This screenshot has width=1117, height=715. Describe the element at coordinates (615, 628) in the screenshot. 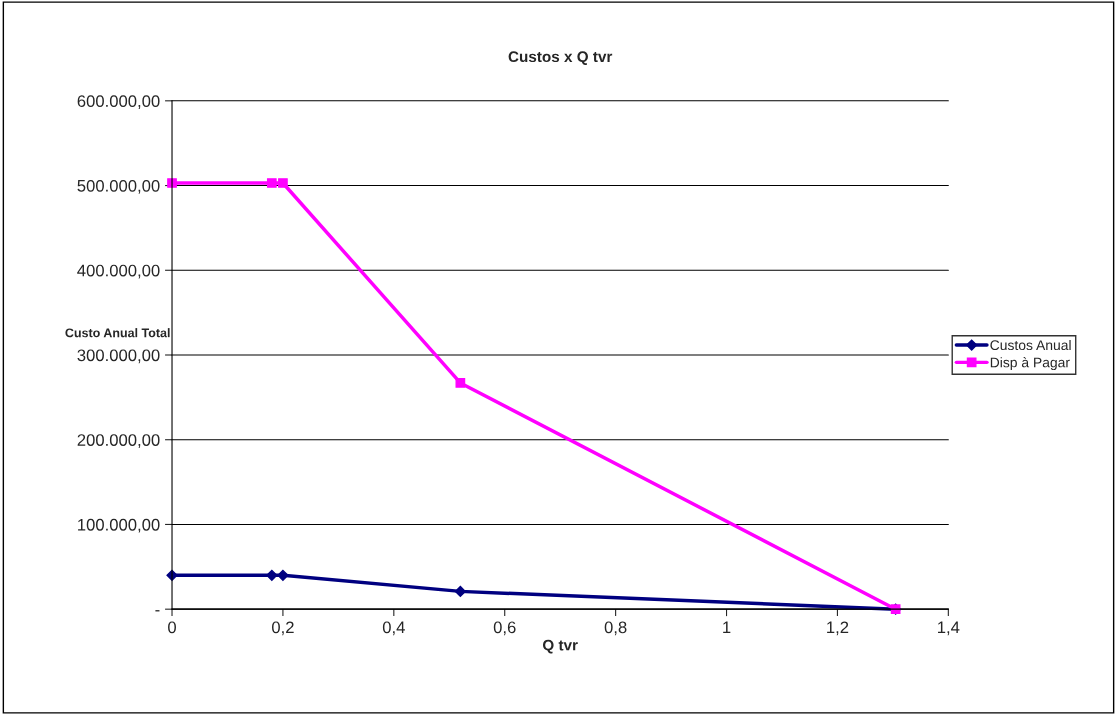

I see `x-tick-label: 0,8` at that location.